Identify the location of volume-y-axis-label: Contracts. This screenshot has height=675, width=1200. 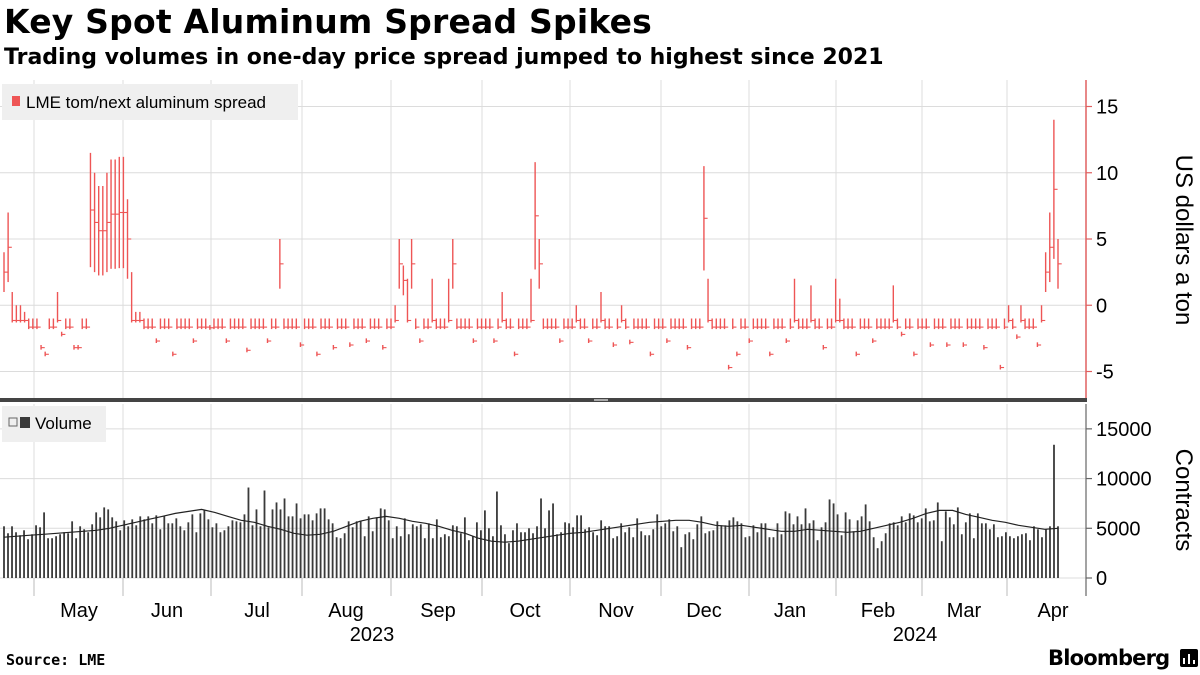
(1183, 500).